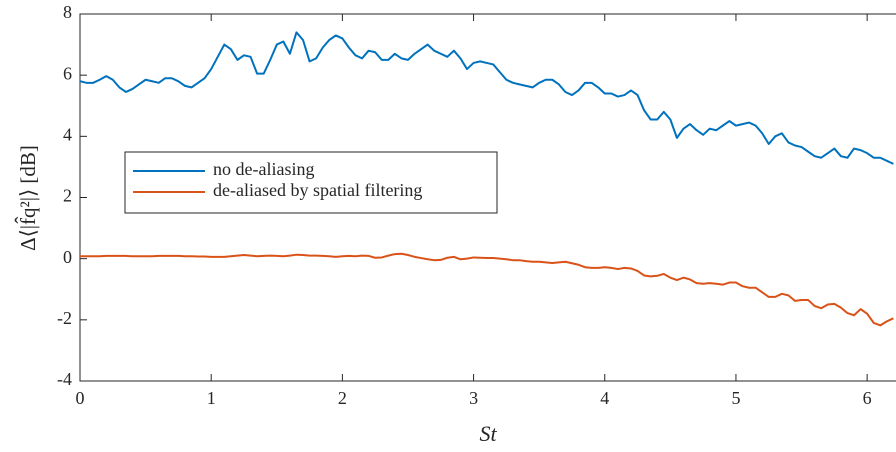 This screenshot has width=896, height=452. I want to click on x-tick-label: 3, so click(473, 398).